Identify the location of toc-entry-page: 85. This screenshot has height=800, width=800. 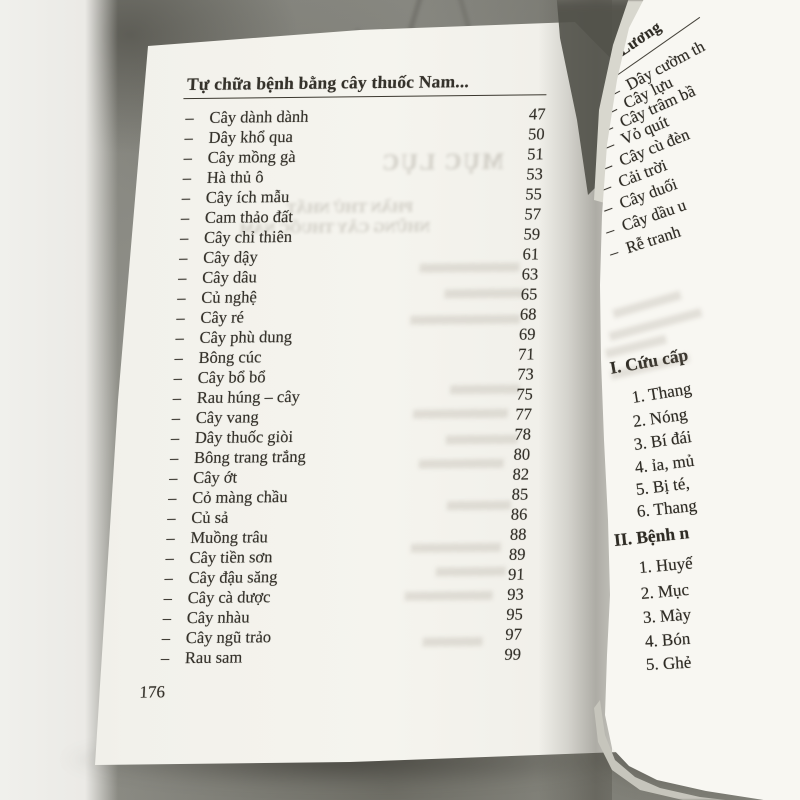
(520, 494).